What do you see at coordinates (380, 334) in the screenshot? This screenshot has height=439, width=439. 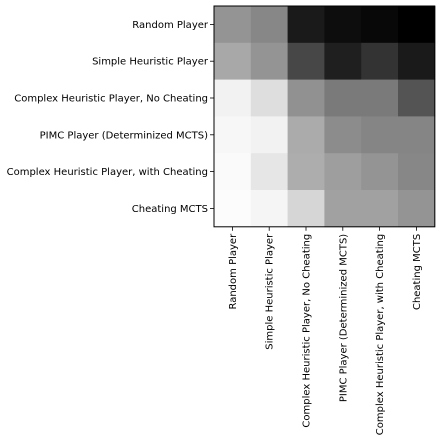 I see `x-tick-label: Complex Heuristic Player, with Cheating` at bounding box center [380, 334].